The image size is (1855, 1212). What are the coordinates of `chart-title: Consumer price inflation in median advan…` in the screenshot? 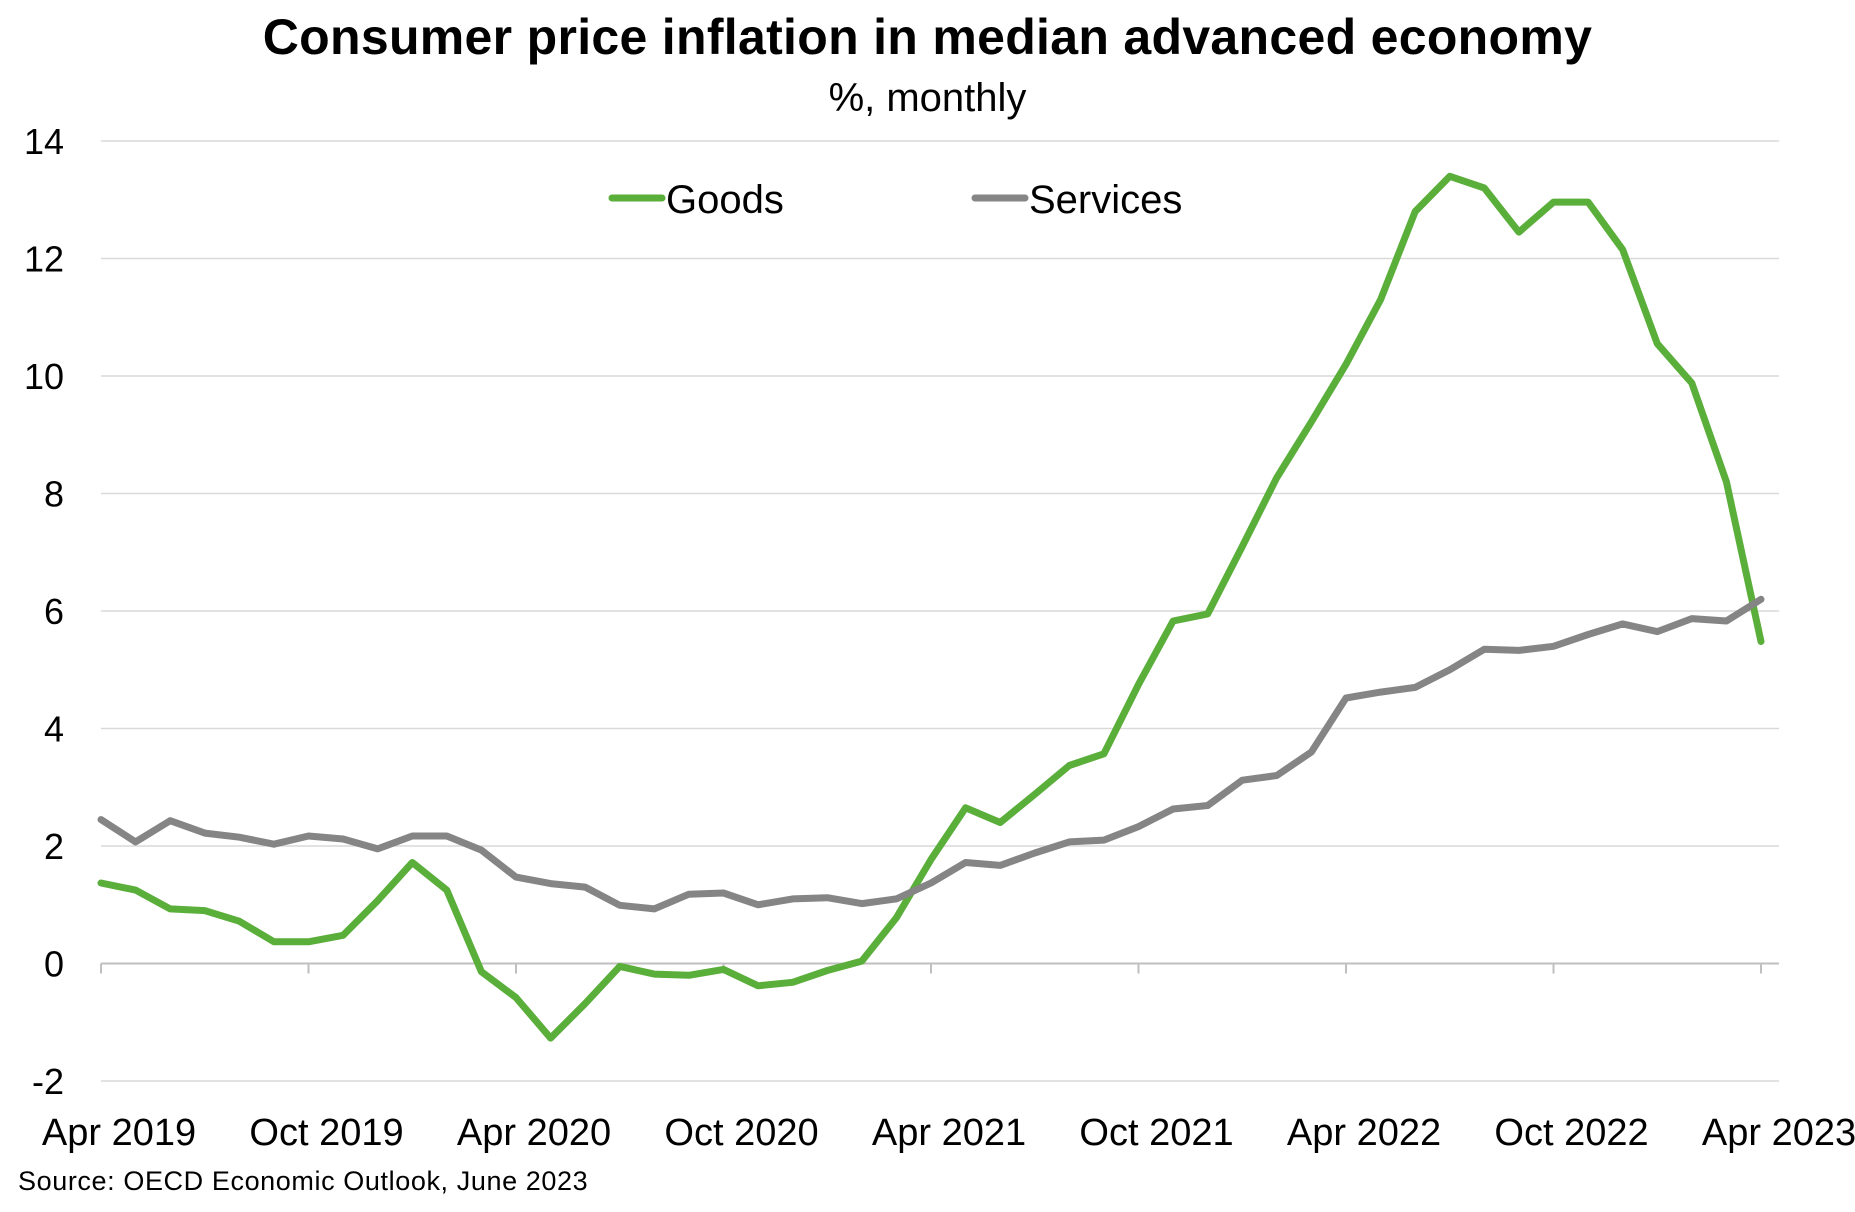 It's located at (927, 37).